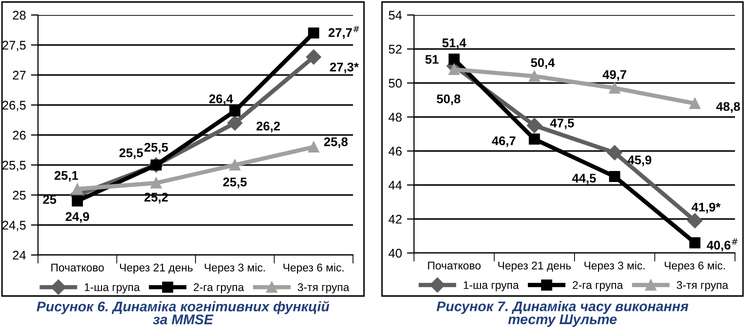 The image size is (747, 336). I want to click on data-label: 40,6$^{#}$, so click(722, 245).